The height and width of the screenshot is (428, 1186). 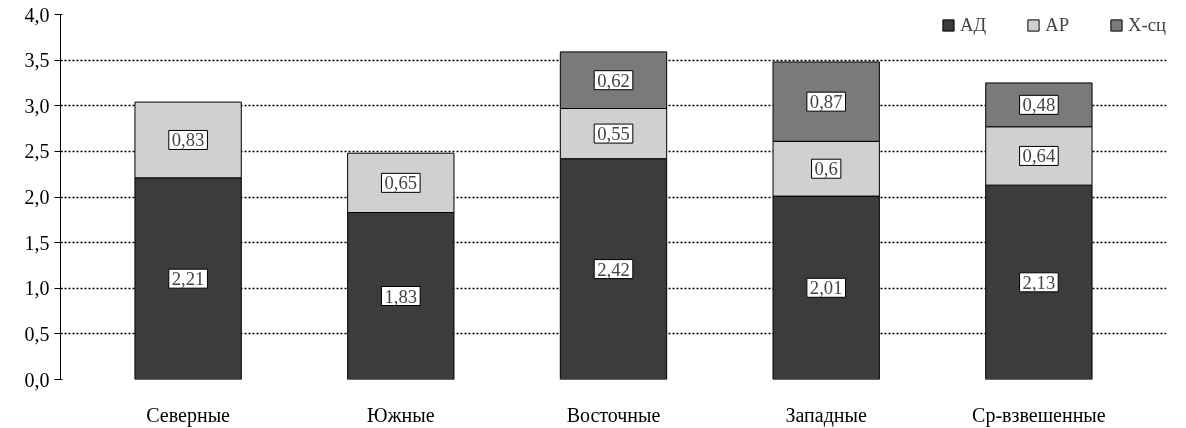 What do you see at coordinates (1039, 105) in the screenshot?
I see `data-label: 0,48` at bounding box center [1039, 105].